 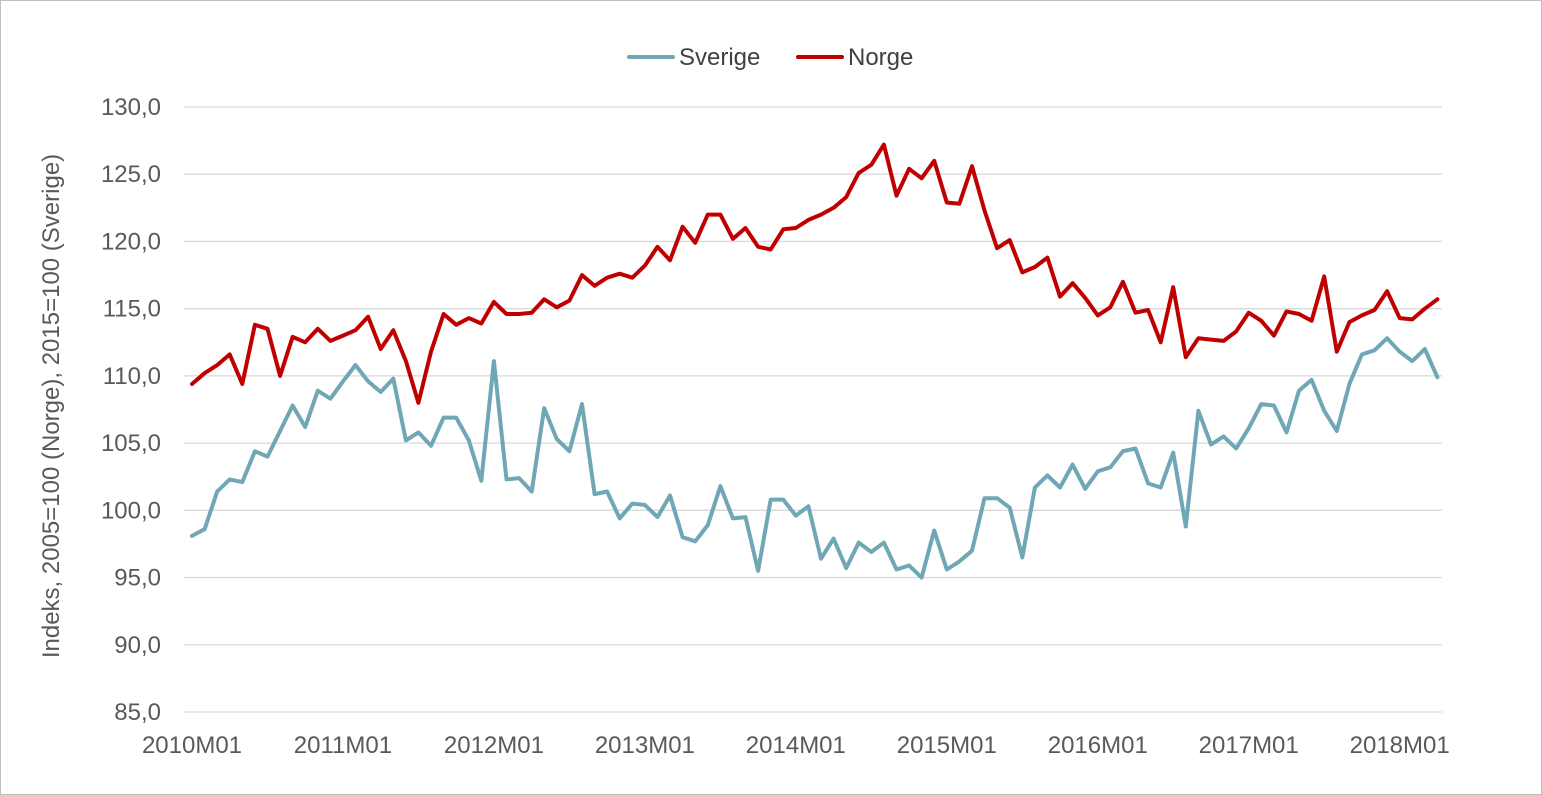 What do you see at coordinates (137, 645) in the screenshot?
I see `y-tick-label: 90,0` at bounding box center [137, 645].